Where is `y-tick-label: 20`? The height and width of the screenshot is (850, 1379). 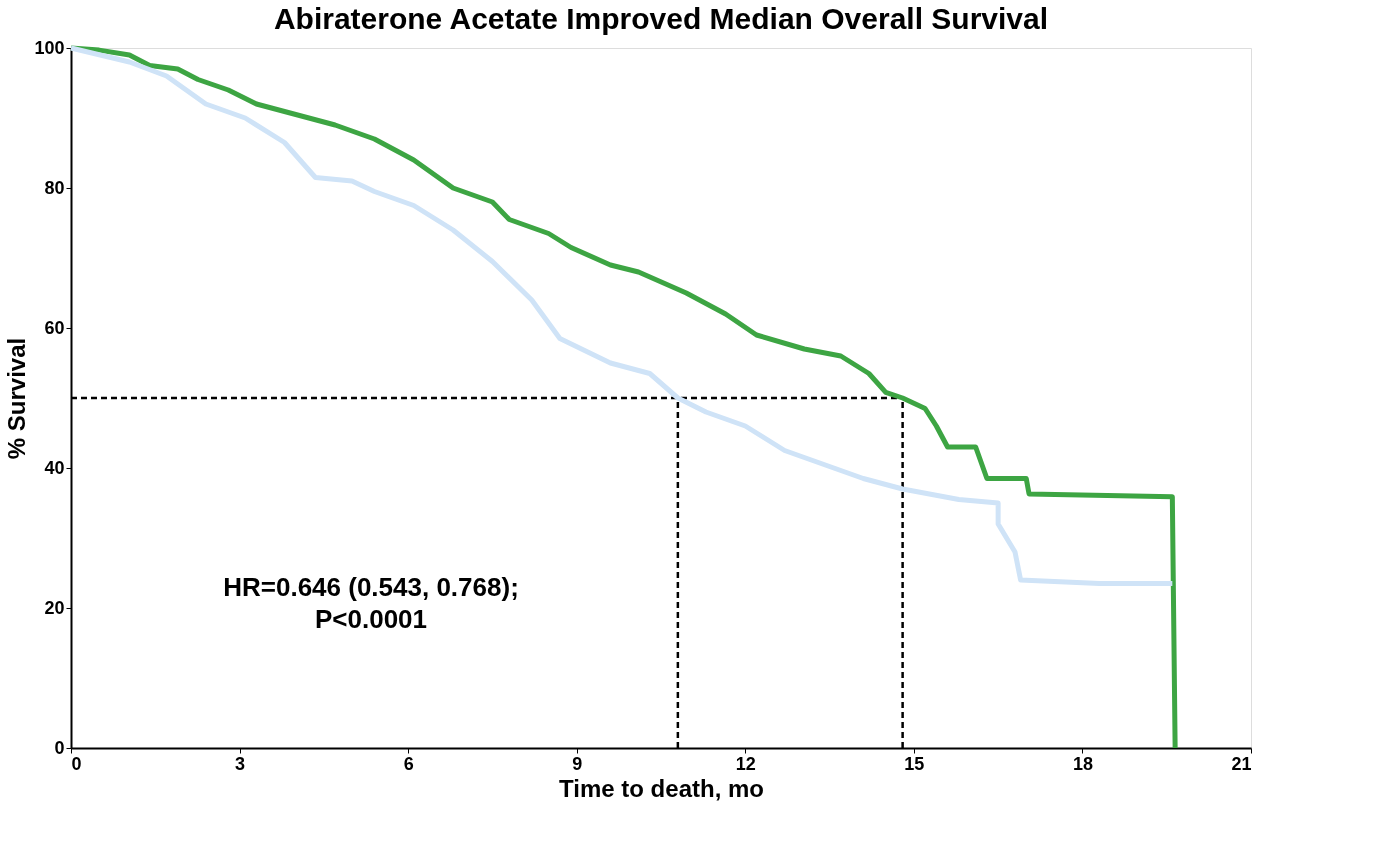 y-tick-label: 20 is located at coordinates (54, 607).